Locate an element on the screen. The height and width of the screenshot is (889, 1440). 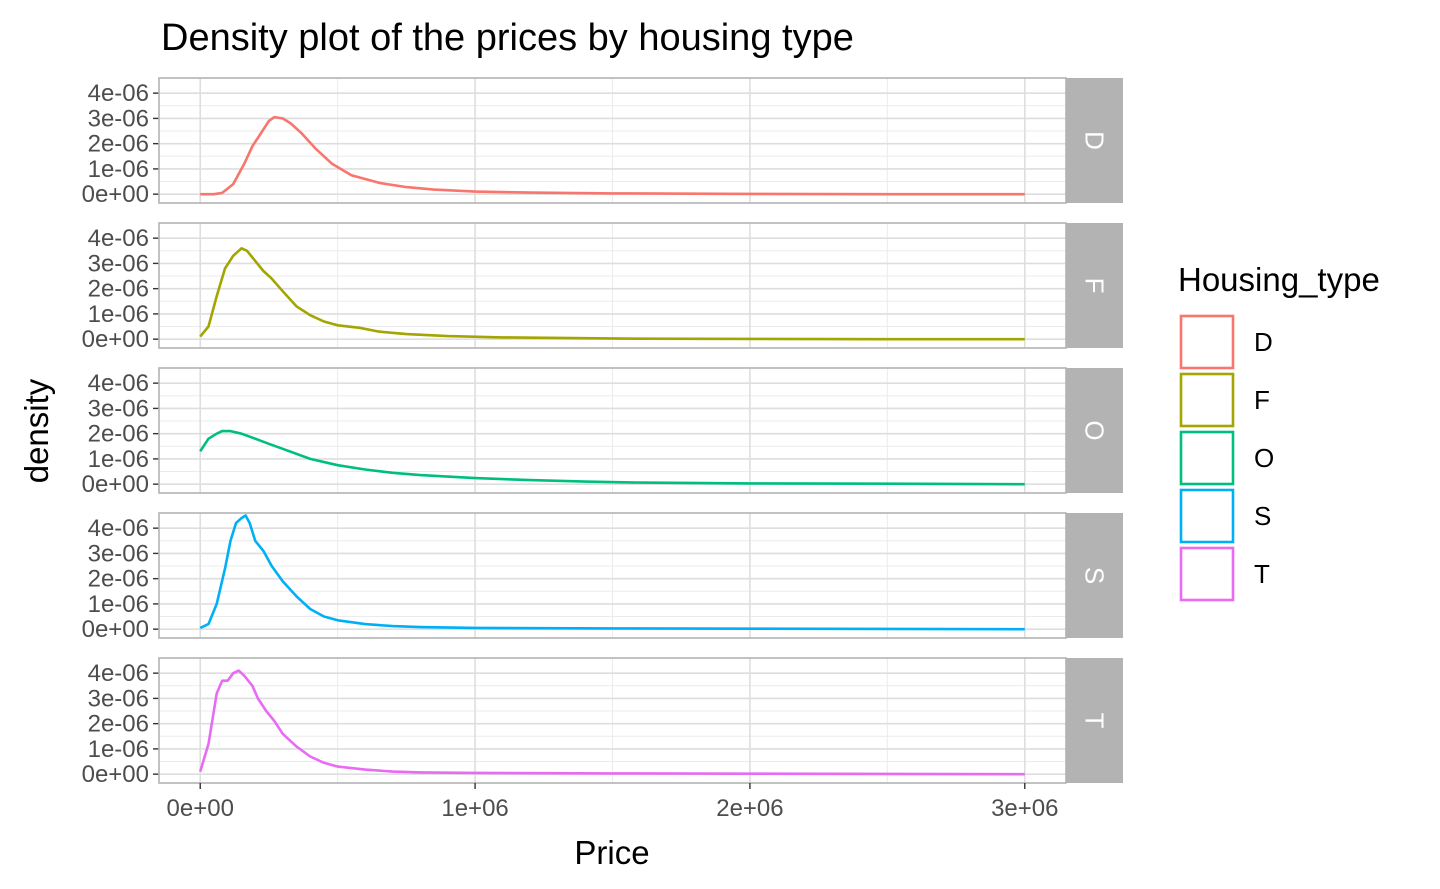
legend-label: D is located at coordinates (1263, 342).